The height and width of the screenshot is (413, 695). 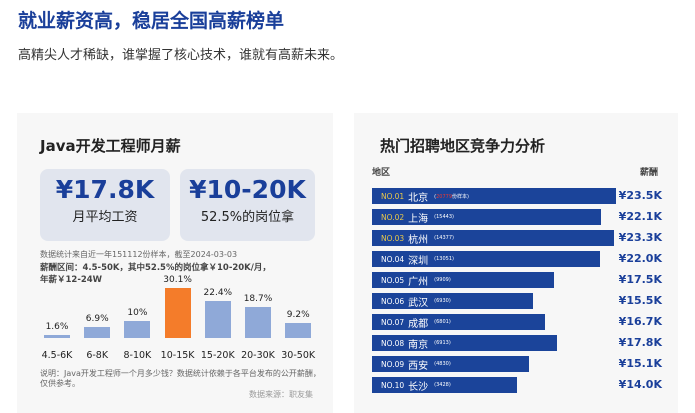 What do you see at coordinates (155, 268) in the screenshot?
I see `range-text: 薪酬区间：4.5-50K，其中52.5%的岗位拿￥10-20K/月，` at bounding box center [155, 268].